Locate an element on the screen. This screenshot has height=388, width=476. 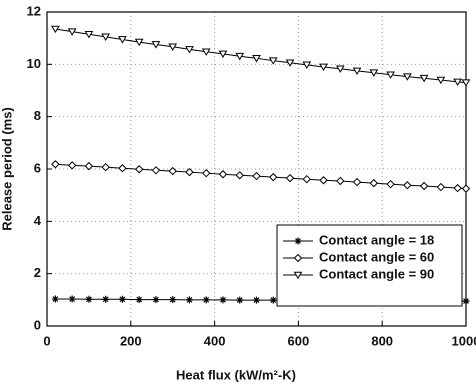
legend-box is located at coordinates (369, 265).